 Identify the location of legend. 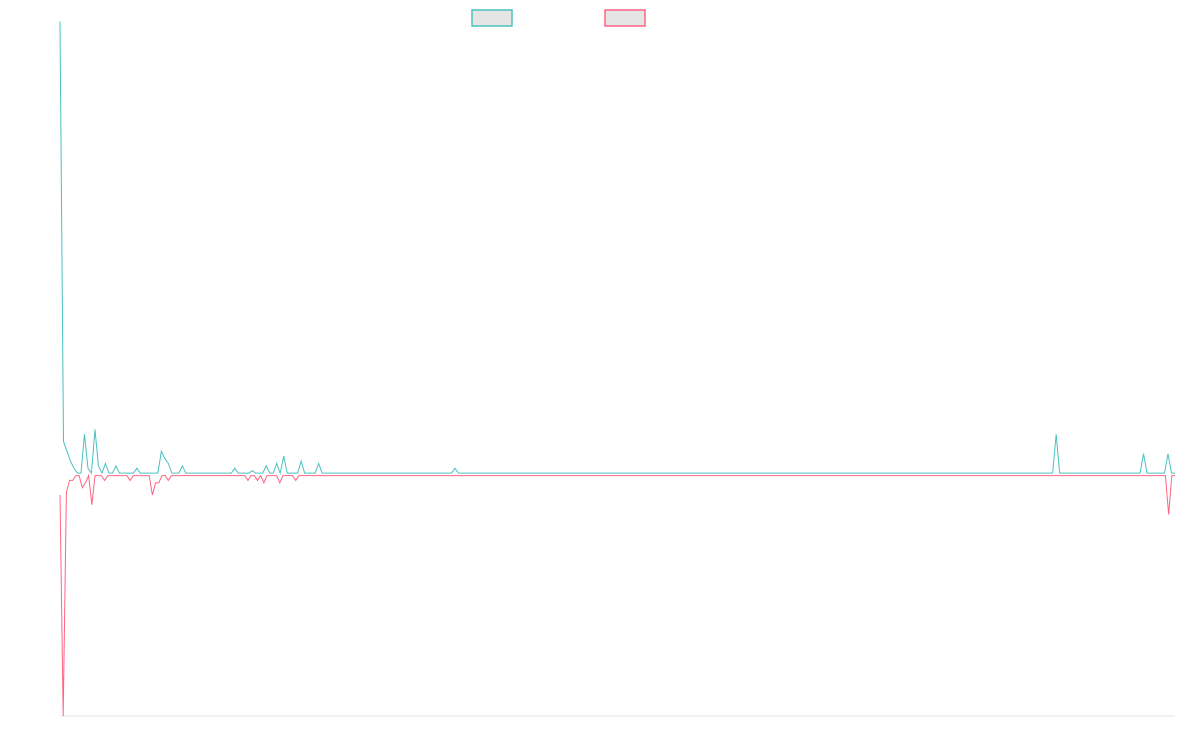
(558, 18).